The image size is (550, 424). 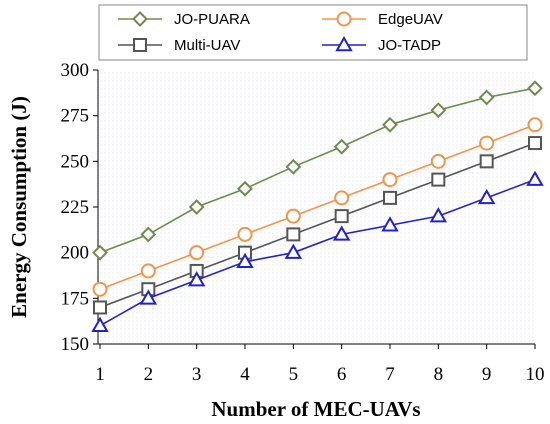 I want to click on x-tick-label-2: 2, so click(x=149, y=374).